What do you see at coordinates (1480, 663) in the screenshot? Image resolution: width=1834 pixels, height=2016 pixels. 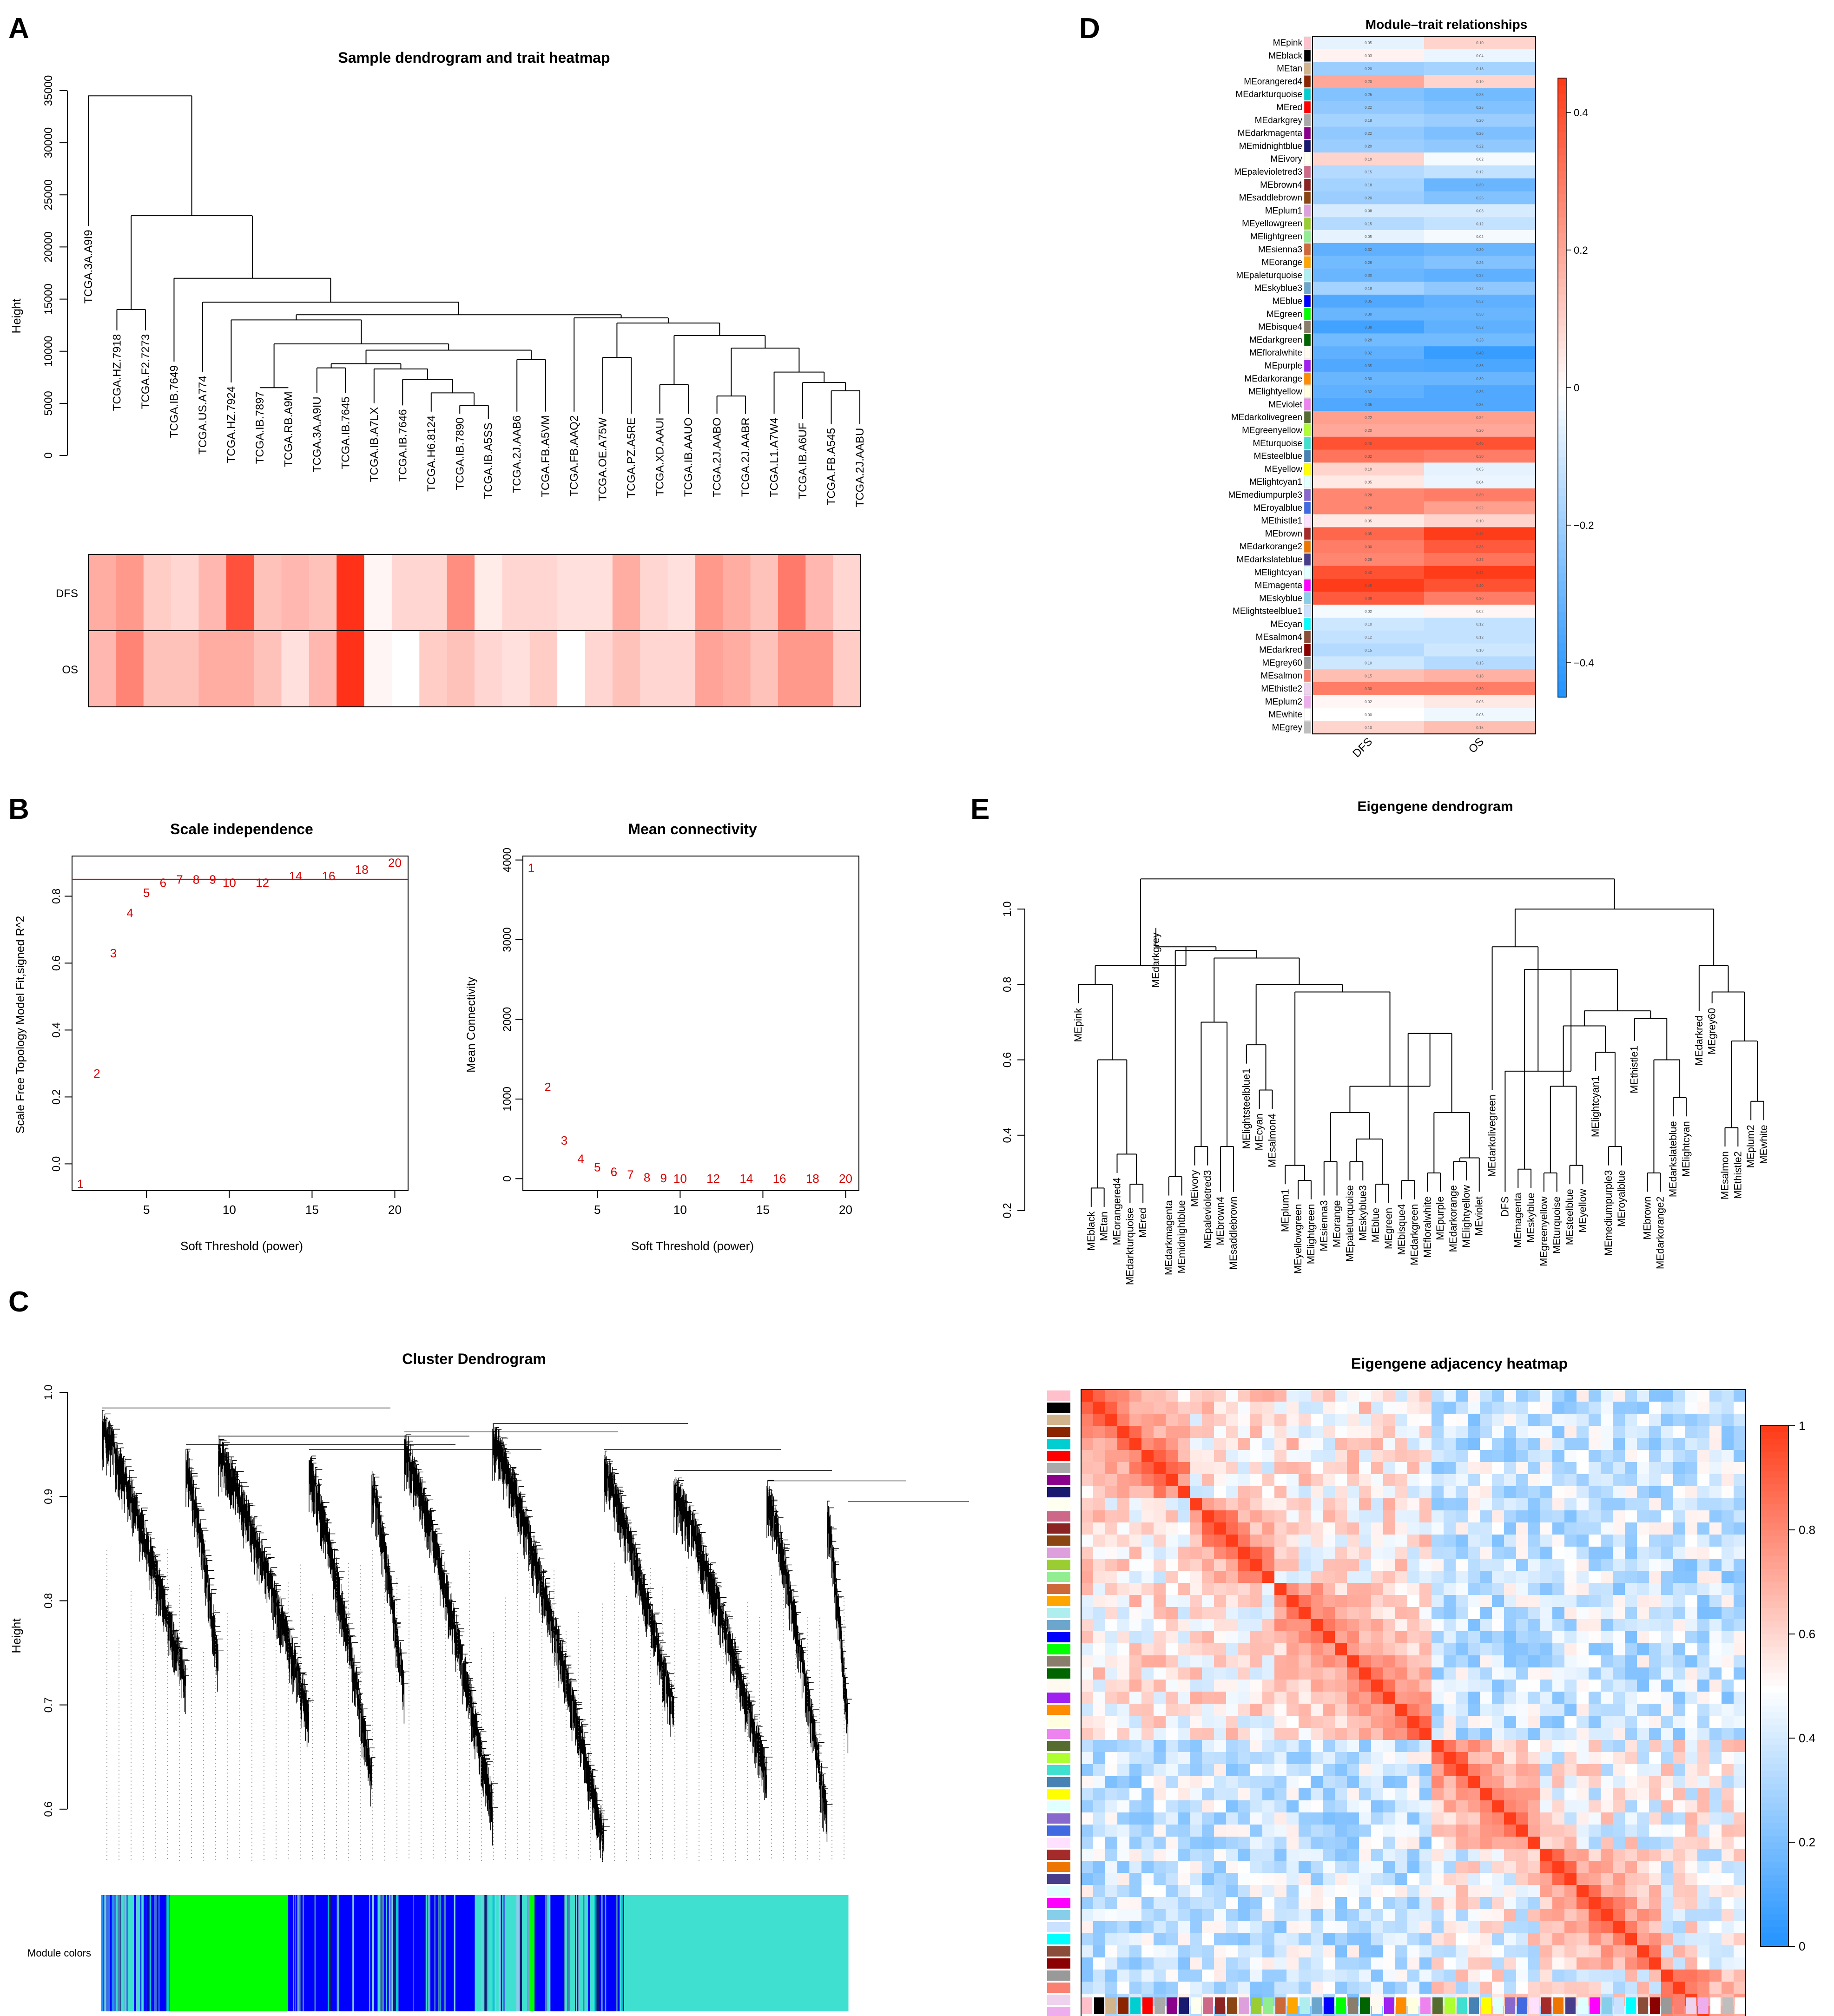 I see `module-trait-cell-text: 0.15` at bounding box center [1480, 663].